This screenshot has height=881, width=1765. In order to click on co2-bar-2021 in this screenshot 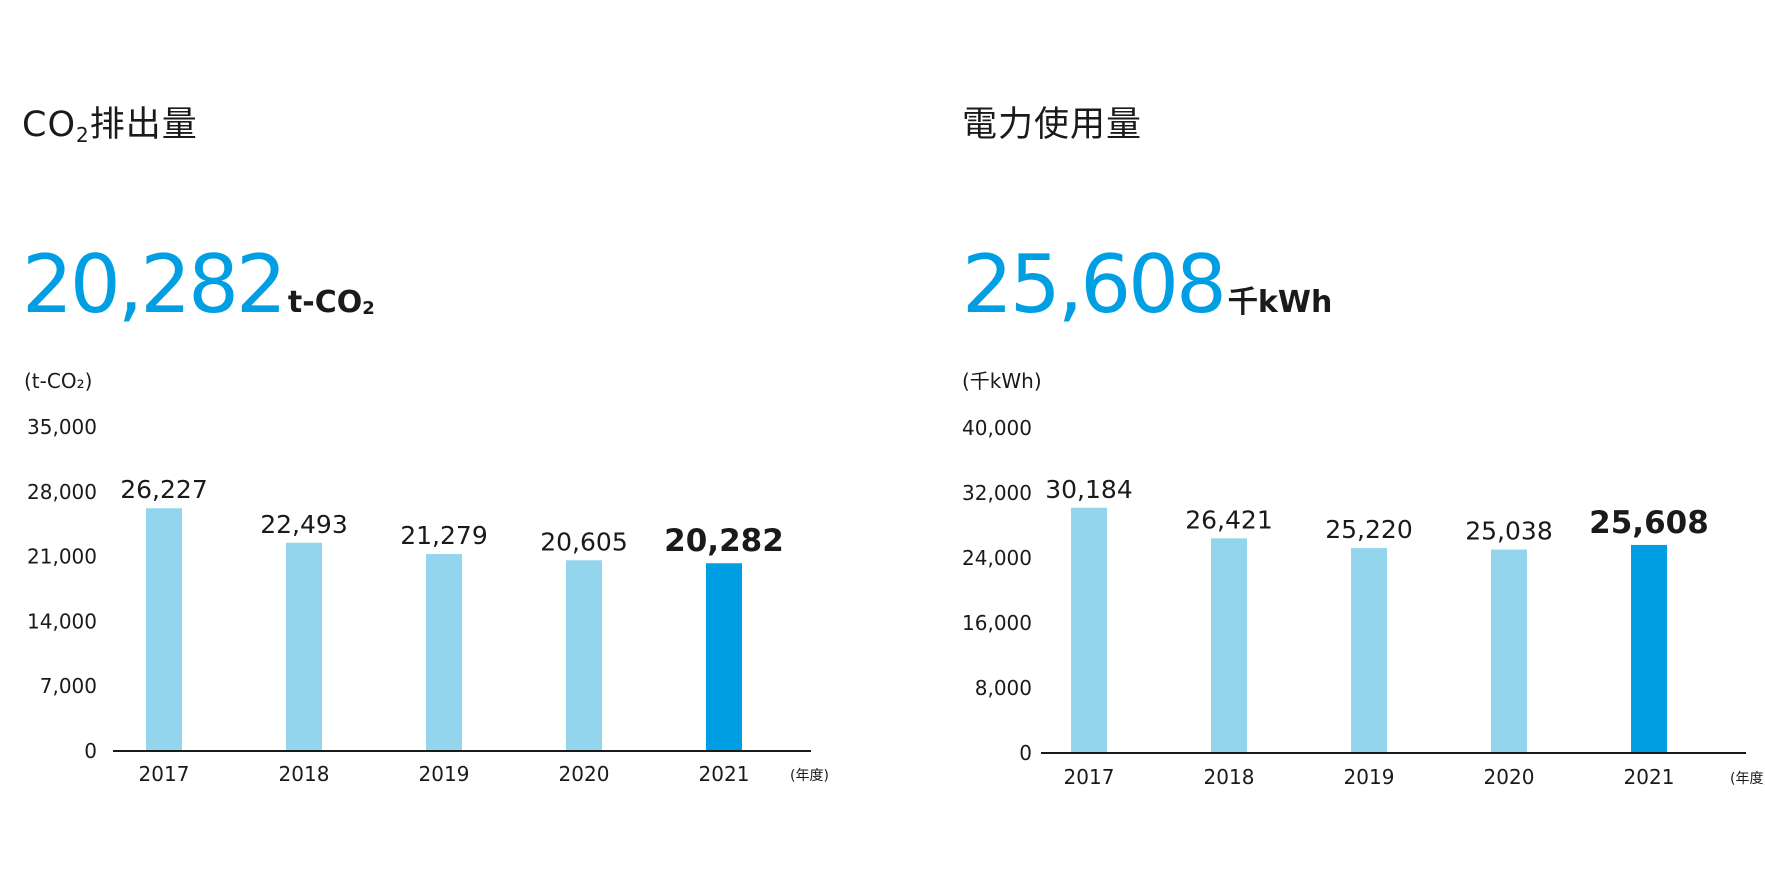, I will do `click(724, 657)`.